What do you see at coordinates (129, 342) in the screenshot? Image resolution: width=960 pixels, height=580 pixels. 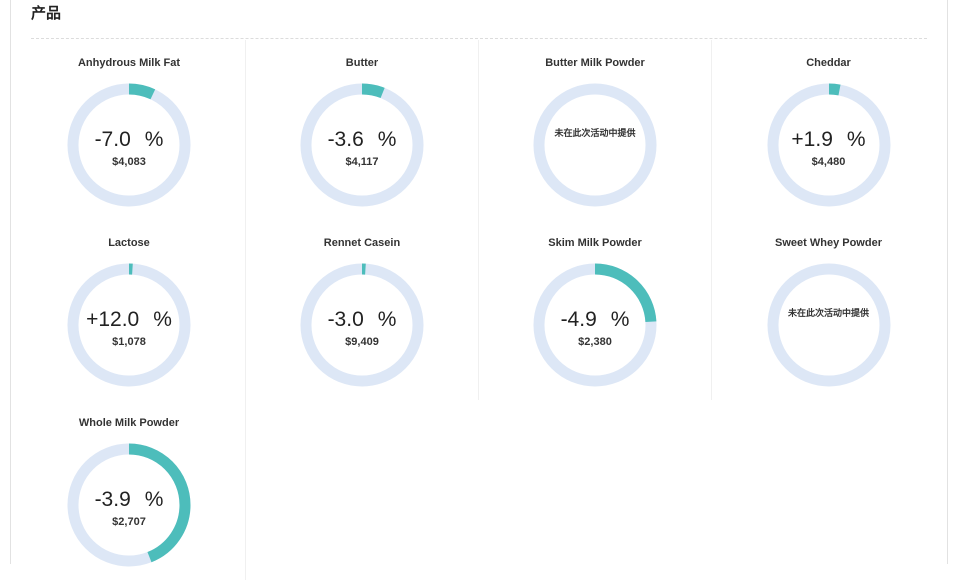 I see `product-price: $1,078` at bounding box center [129, 342].